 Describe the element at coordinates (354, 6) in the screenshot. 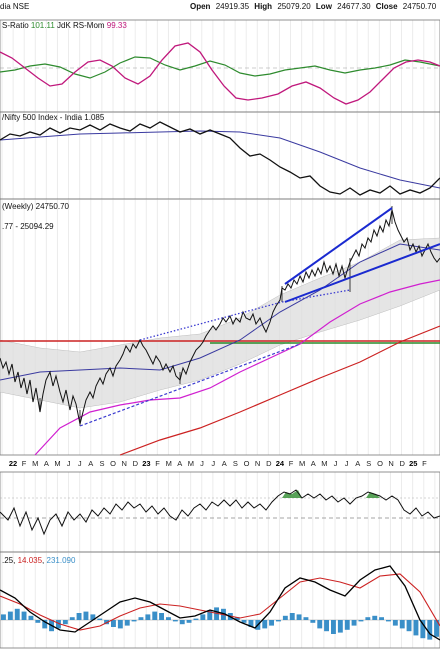

I see `low-value: 24677.30` at that location.